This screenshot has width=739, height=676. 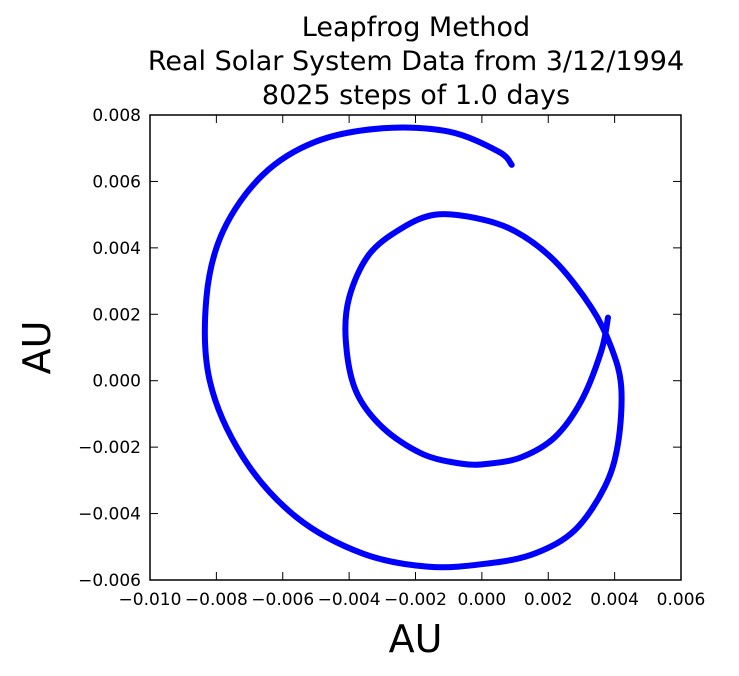 I want to click on y-tick-label: 0.008, so click(x=116, y=116).